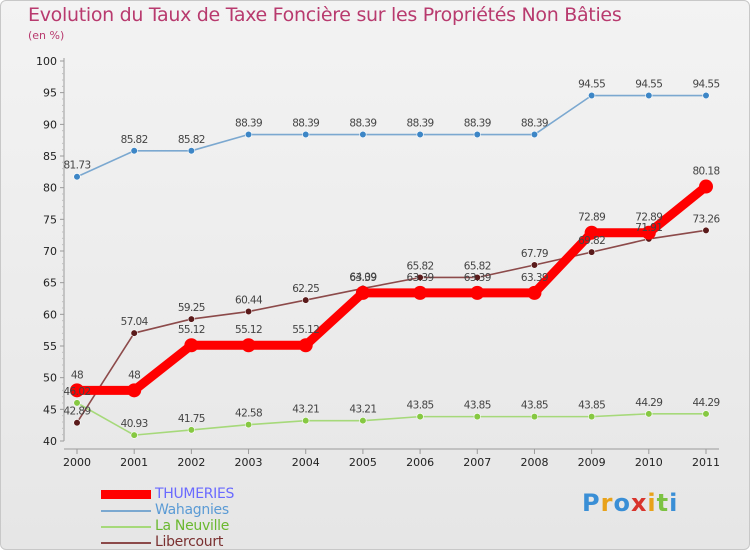  Describe the element at coordinates (134, 462) in the screenshot. I see `x-tick-label: 2001` at that location.